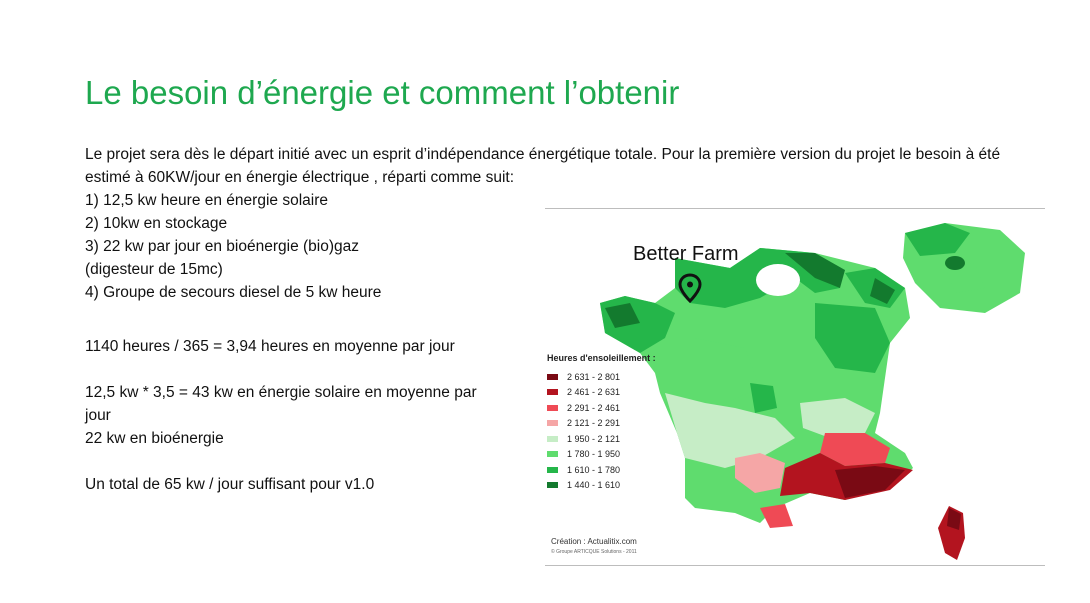  Describe the element at coordinates (601, 358) in the screenshot. I see `legend-title: Heures d'ensoleillement :` at that location.